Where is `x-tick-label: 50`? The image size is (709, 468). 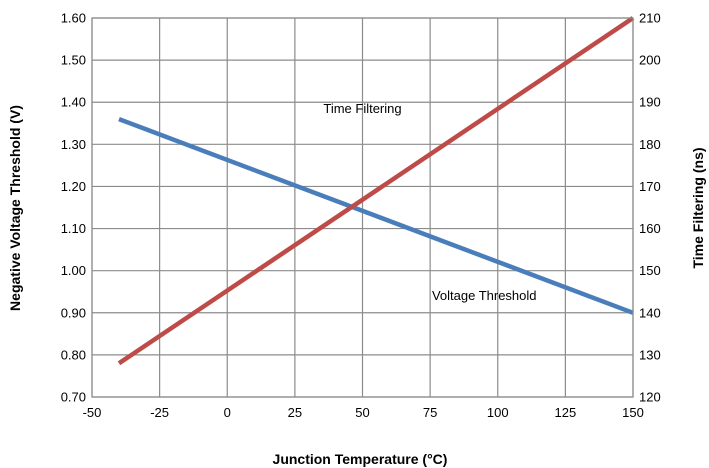 x-tick-label: 50 is located at coordinates (362, 412).